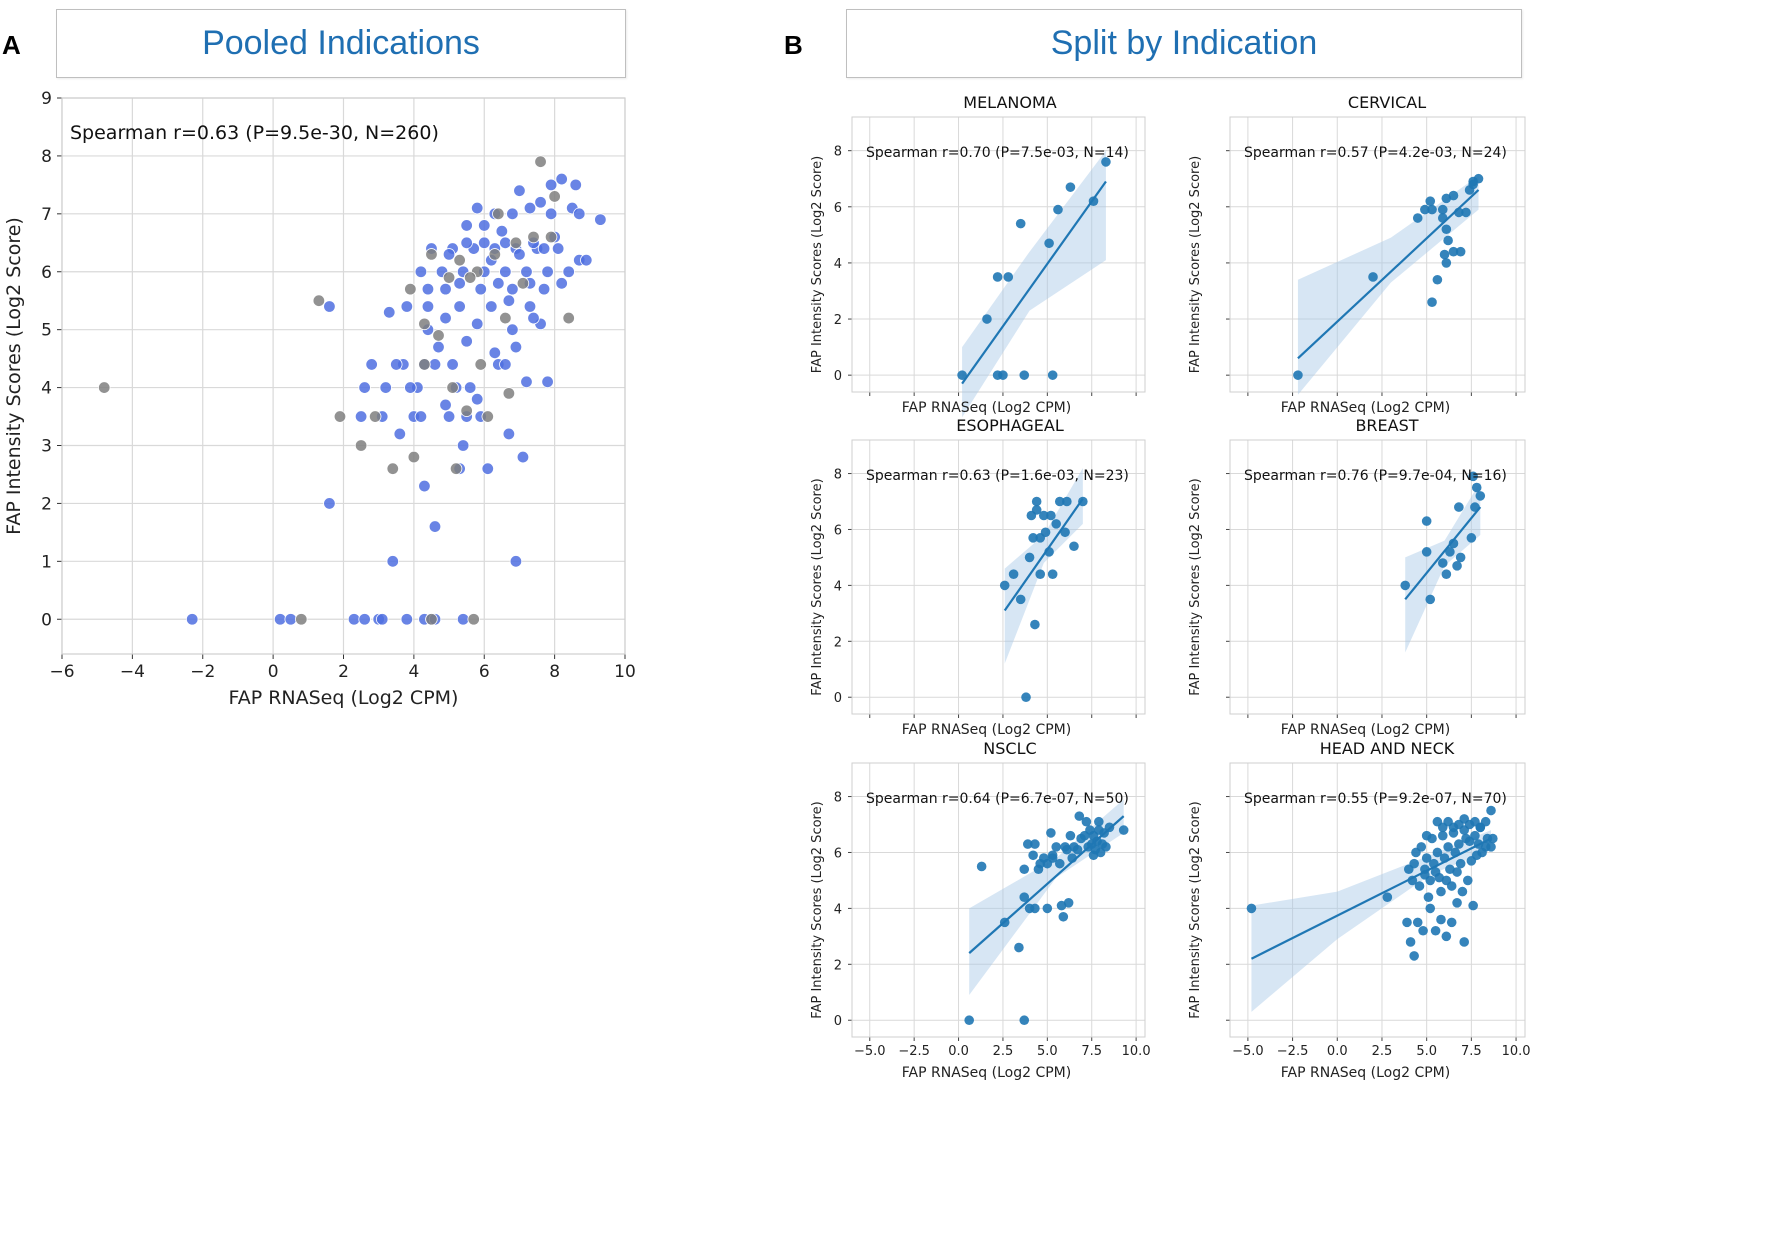 The height and width of the screenshot is (1235, 1772). I want to click on esophageal-y-tick-label: 6, so click(838, 530).